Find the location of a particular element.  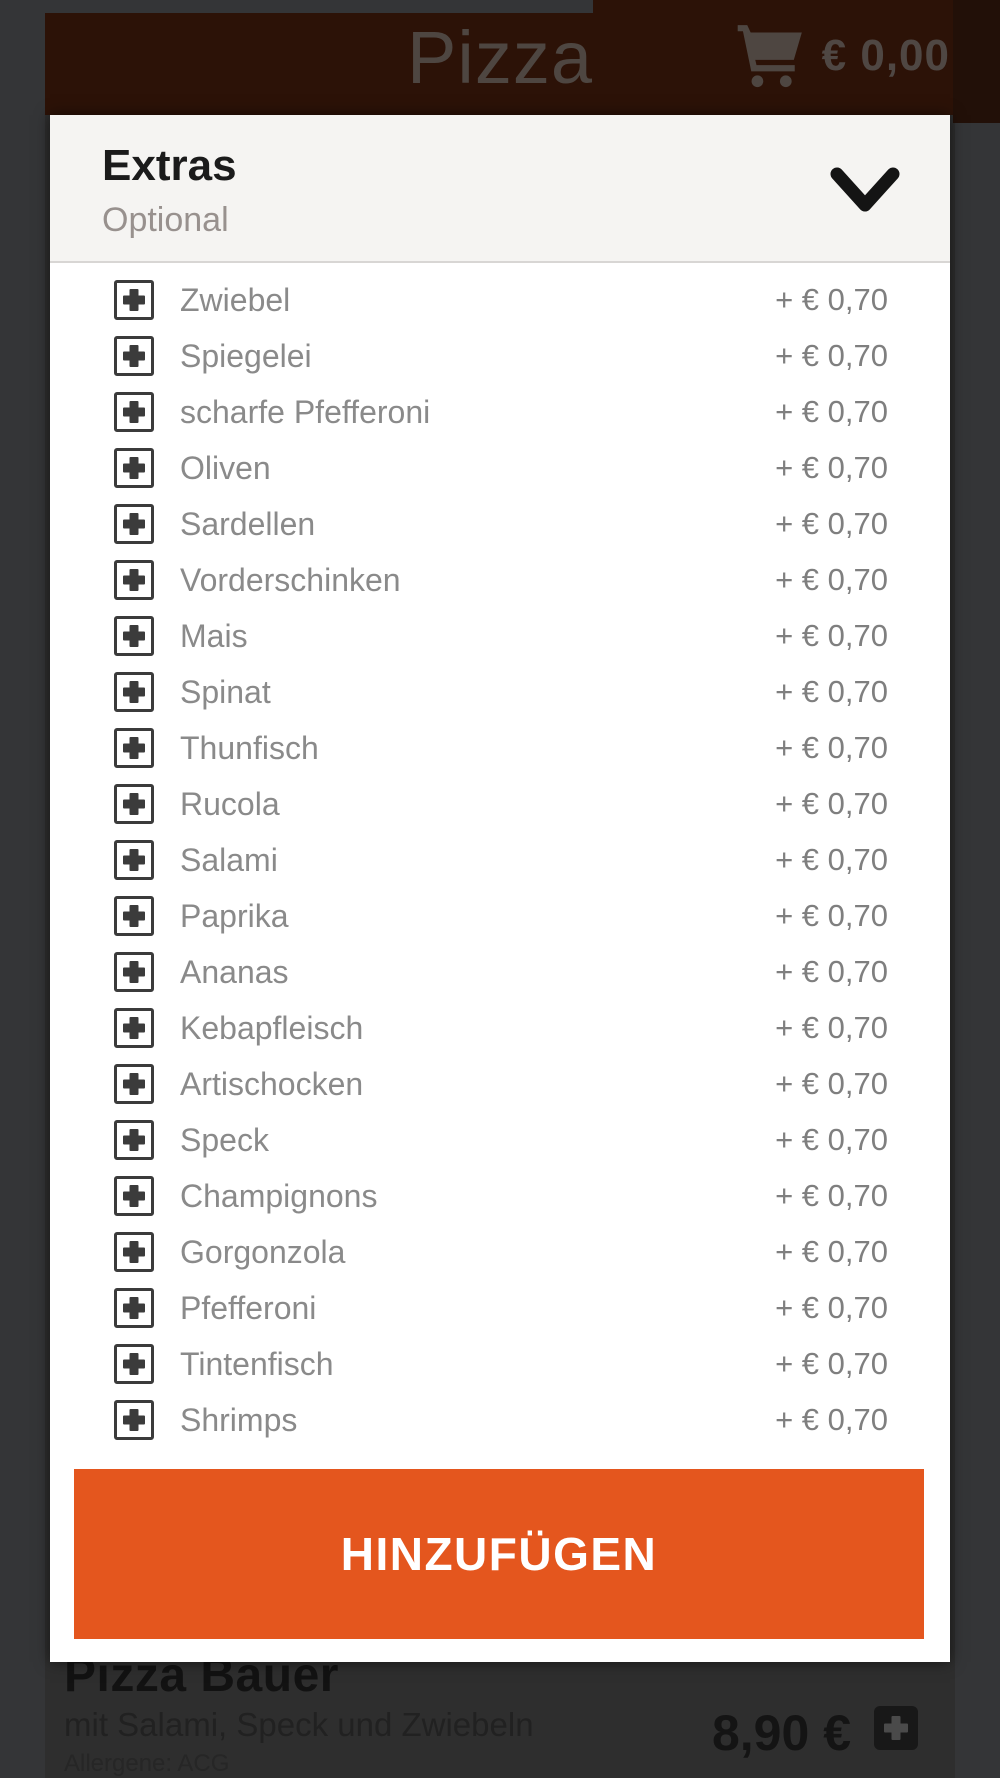

extra-item-label: Kebapfleisch is located at coordinates (272, 1027).